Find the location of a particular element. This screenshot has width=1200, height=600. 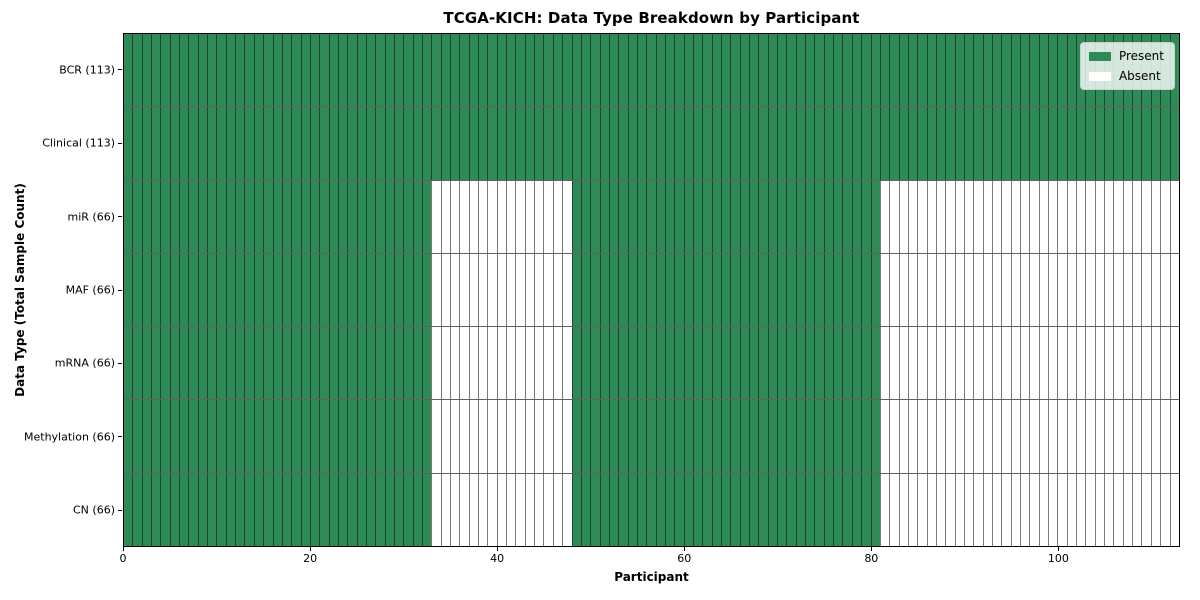

x-axis-label: Participant is located at coordinates (651, 577).